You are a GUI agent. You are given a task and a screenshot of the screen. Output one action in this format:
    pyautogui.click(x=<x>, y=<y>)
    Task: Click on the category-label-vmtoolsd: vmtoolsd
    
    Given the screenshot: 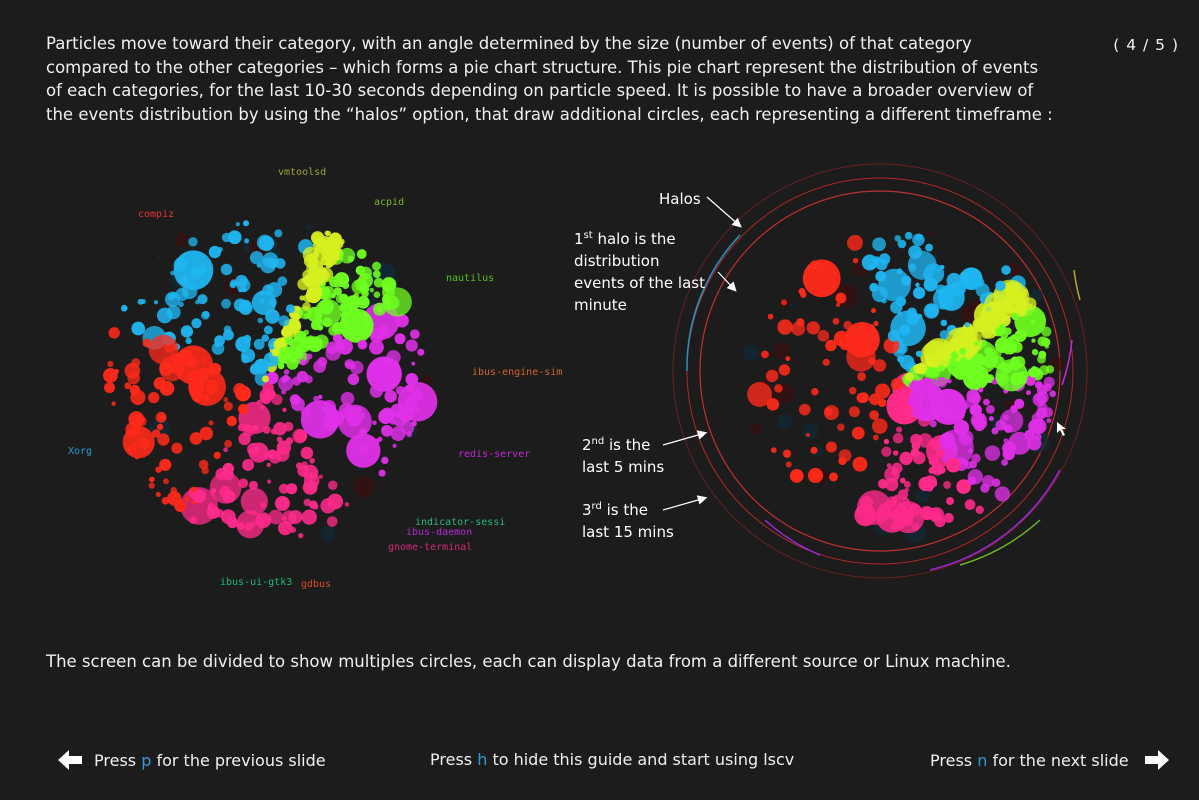 What is the action you would take?
    pyautogui.click(x=302, y=172)
    